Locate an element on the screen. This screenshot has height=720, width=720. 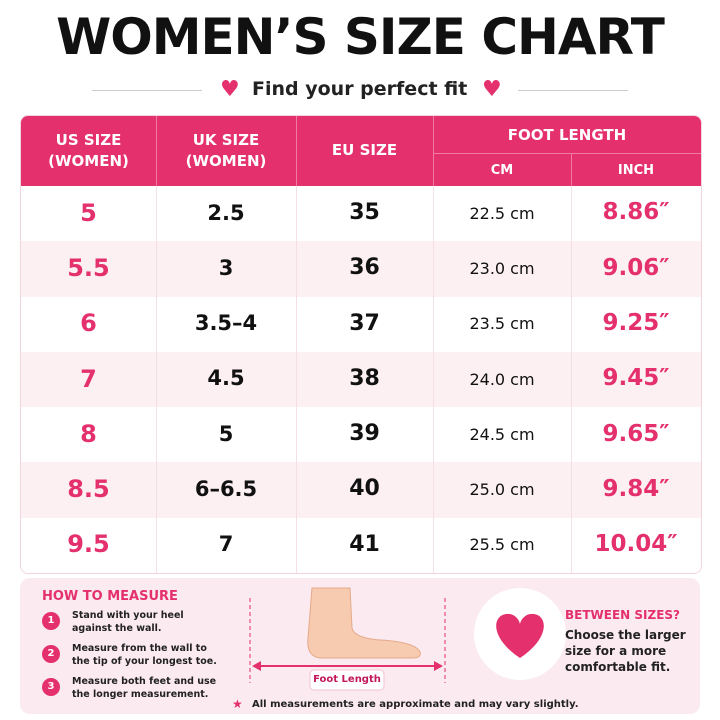
cell: 37 is located at coordinates (364, 323).